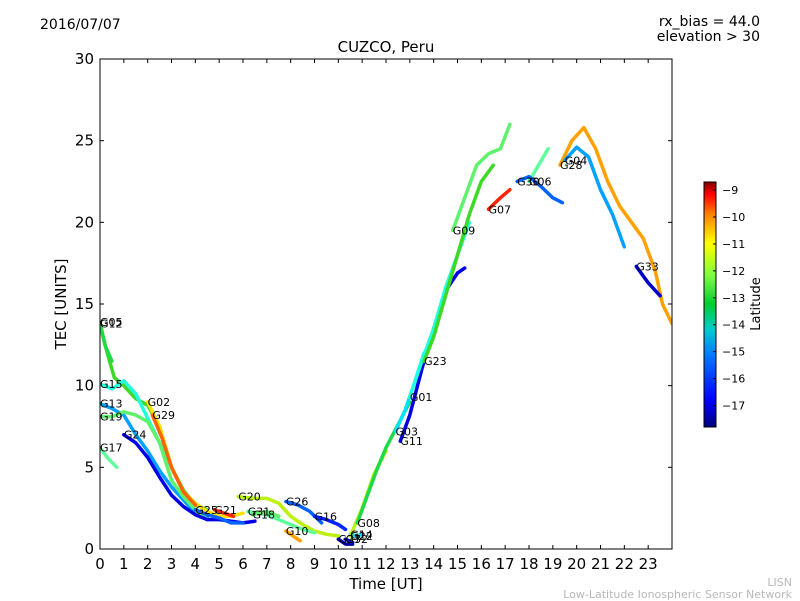 The image size is (800, 601). Describe the element at coordinates (356, 535) in the screenshot. I see `series-line-g14` at that location.